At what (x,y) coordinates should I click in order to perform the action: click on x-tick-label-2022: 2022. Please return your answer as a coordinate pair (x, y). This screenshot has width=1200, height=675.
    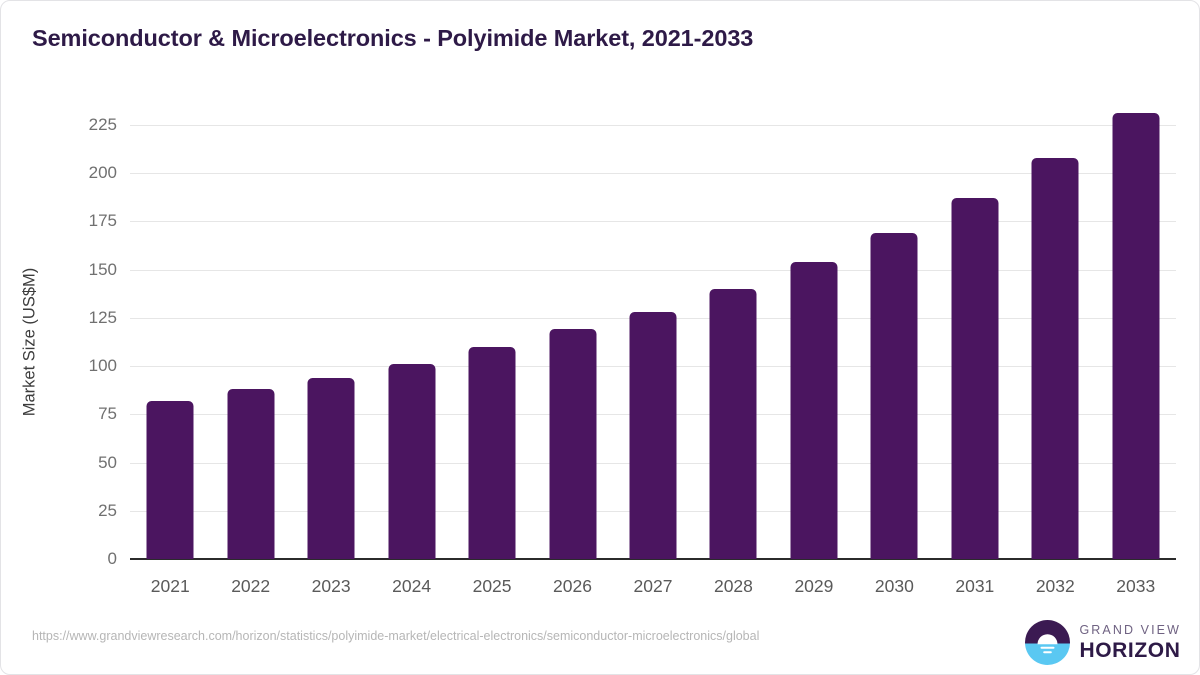
    Looking at the image, I should click on (251, 586).